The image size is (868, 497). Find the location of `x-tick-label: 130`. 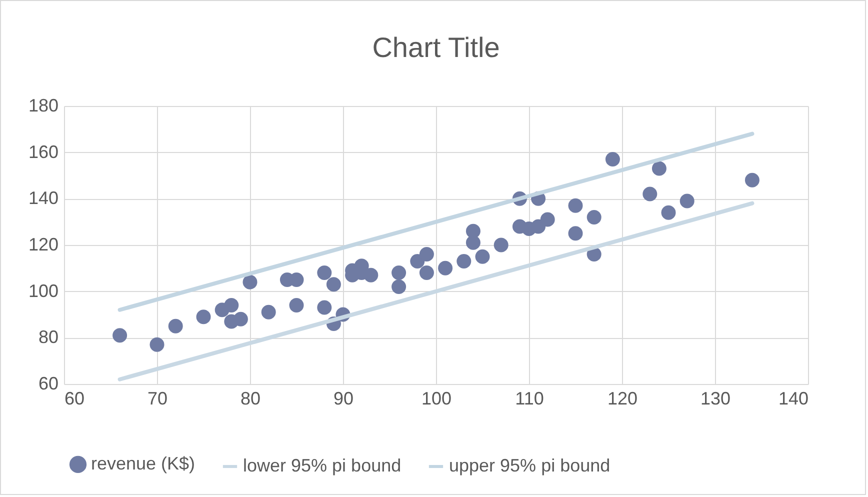

x-tick-label: 130 is located at coordinates (715, 398).